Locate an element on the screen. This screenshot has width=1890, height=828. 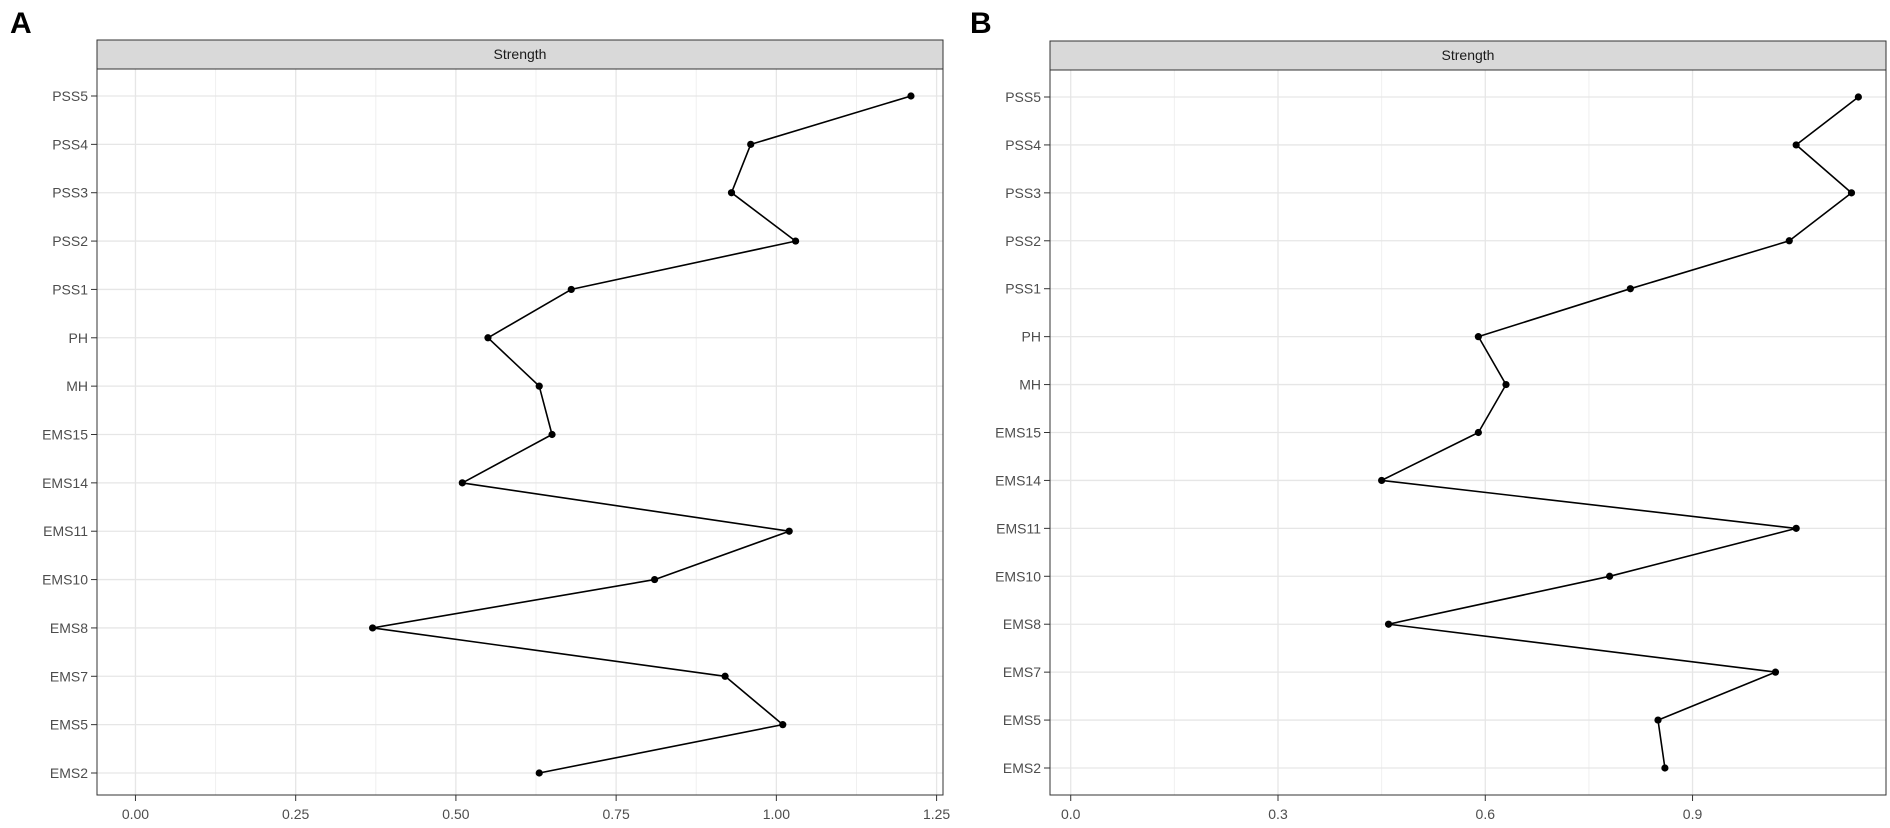
x-tick-label: 0.50 is located at coordinates (455, 814).